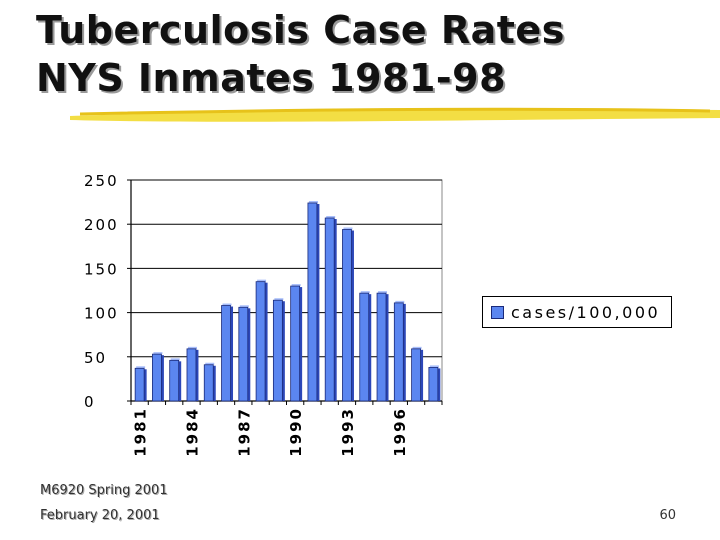  What do you see at coordinates (141, 432) in the screenshot?
I see `x-tick-label: 1981` at bounding box center [141, 432].